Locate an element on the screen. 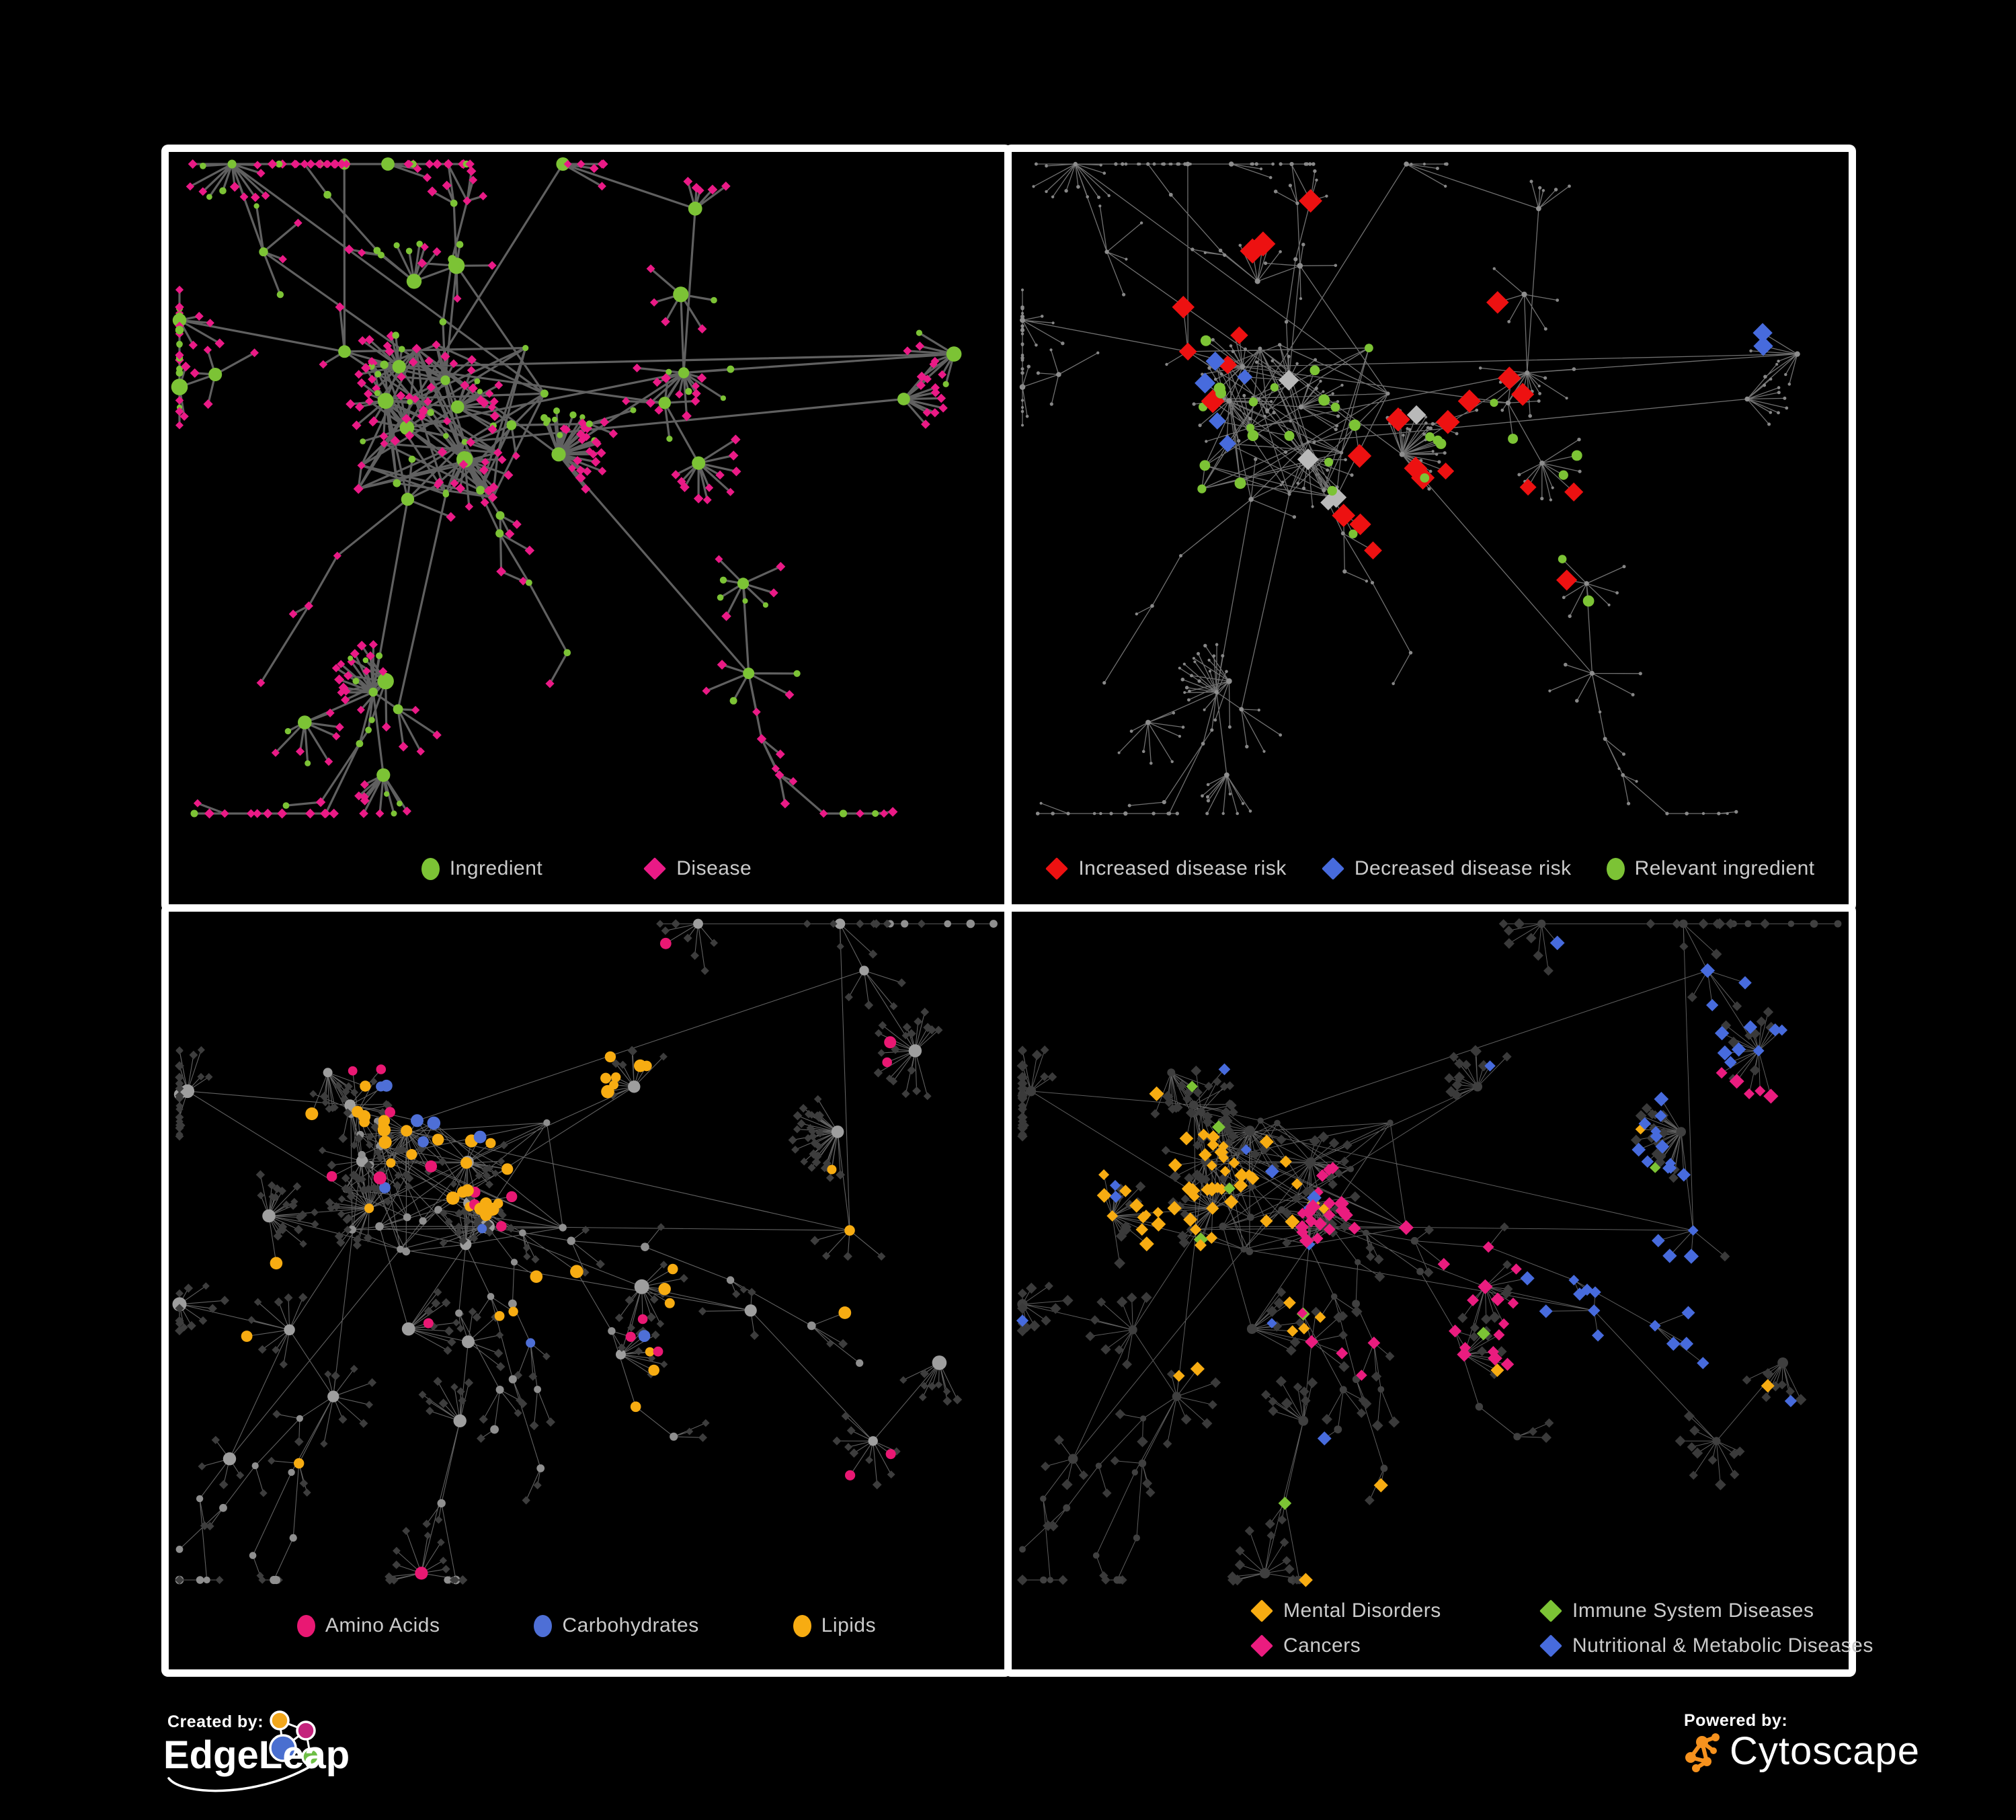 This screenshot has height=1820, width=2016. legend-label: Disease is located at coordinates (714, 868).